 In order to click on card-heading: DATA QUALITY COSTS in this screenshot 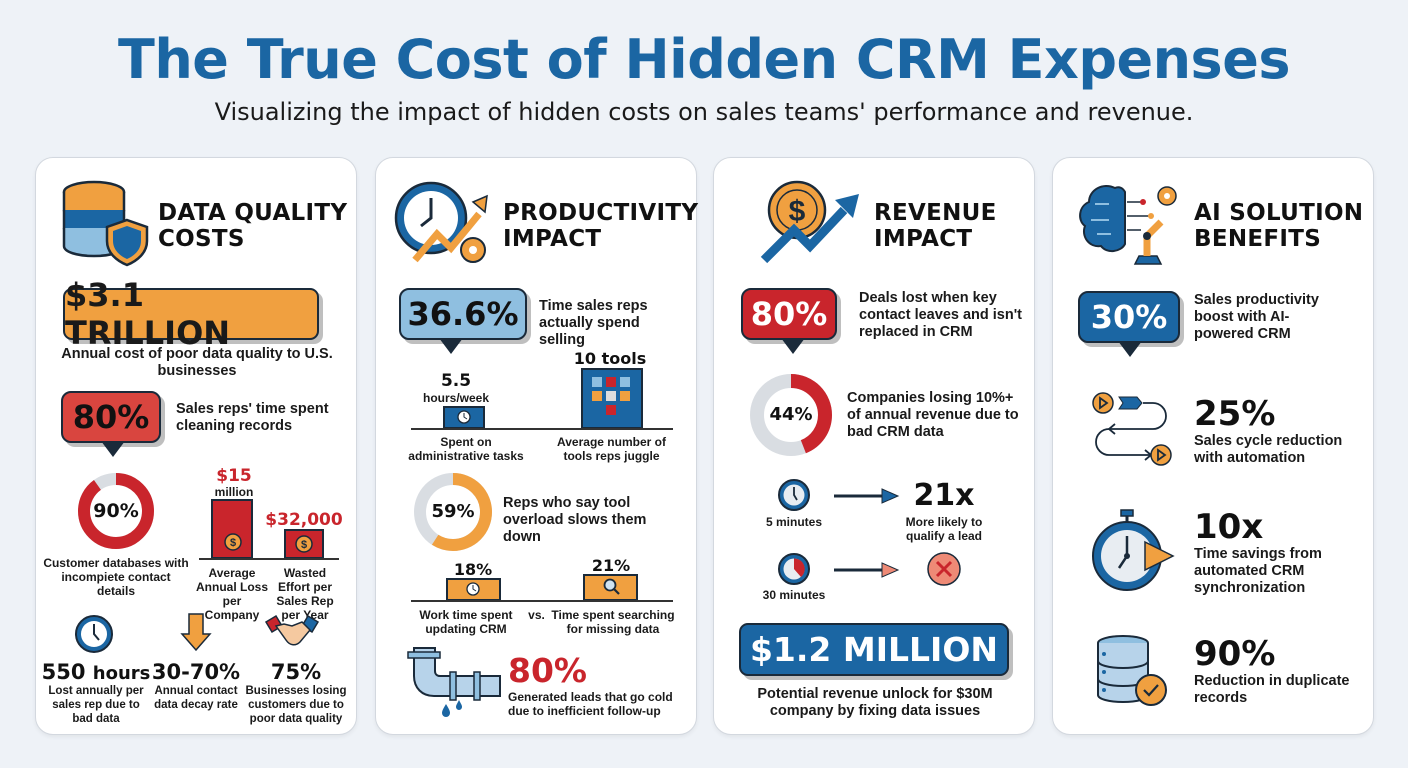, I will do `click(252, 226)`.